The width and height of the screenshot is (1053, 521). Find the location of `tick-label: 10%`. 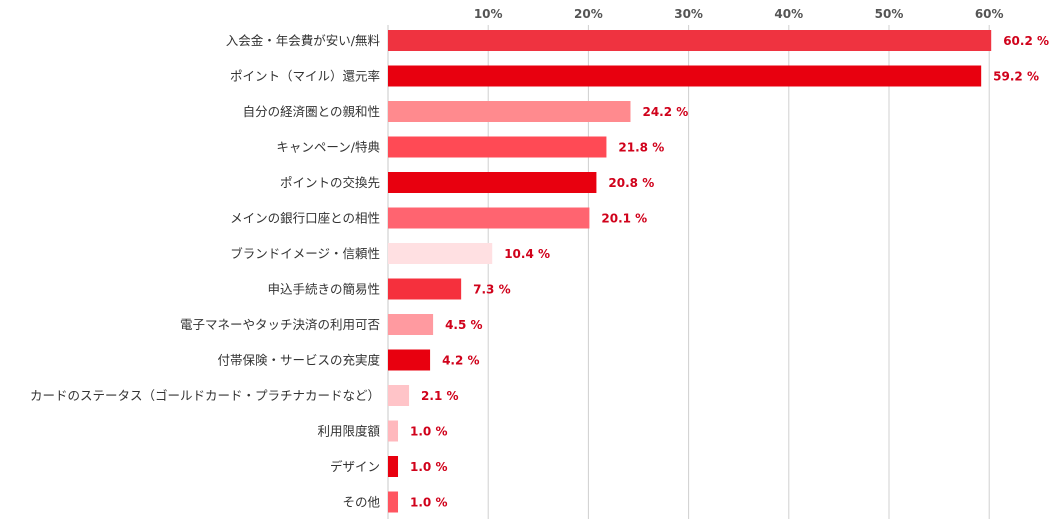

tick-label: 10% is located at coordinates (488, 14).